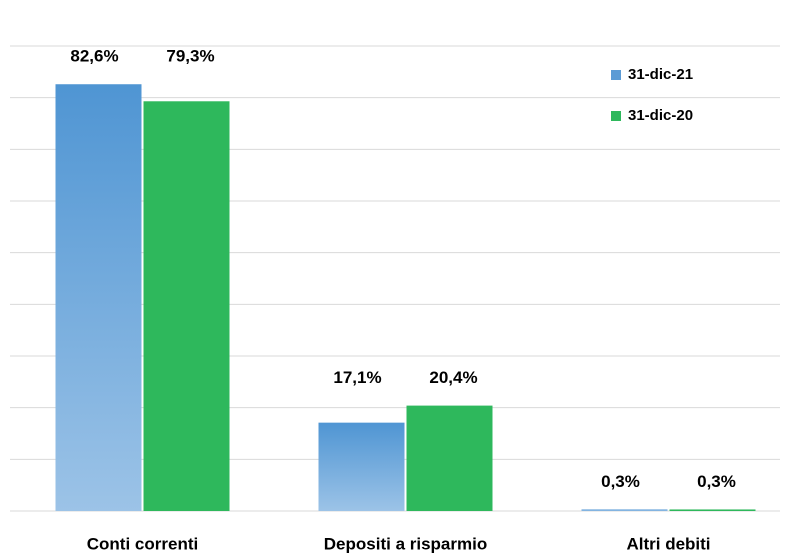 This screenshot has height=558, width=789. Describe the element at coordinates (405, 543) in the screenshot. I see `x-tick-label: Depositi a risparmio` at that location.